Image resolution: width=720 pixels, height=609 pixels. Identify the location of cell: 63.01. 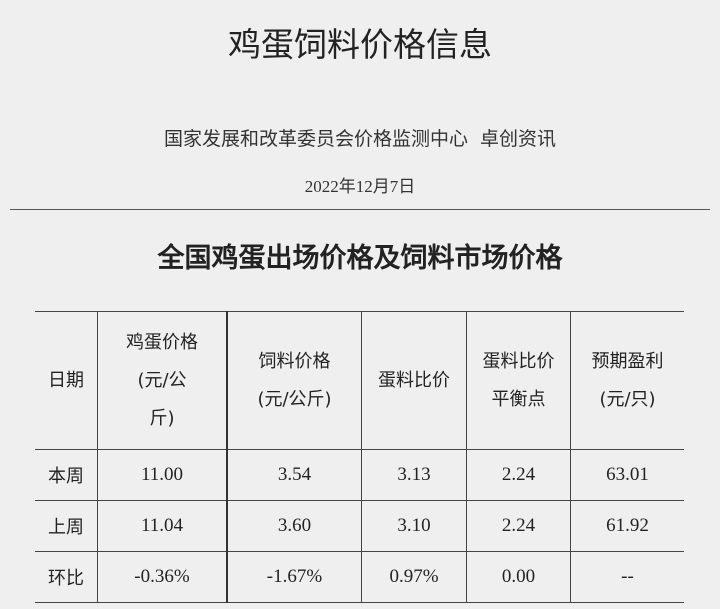
(627, 475).